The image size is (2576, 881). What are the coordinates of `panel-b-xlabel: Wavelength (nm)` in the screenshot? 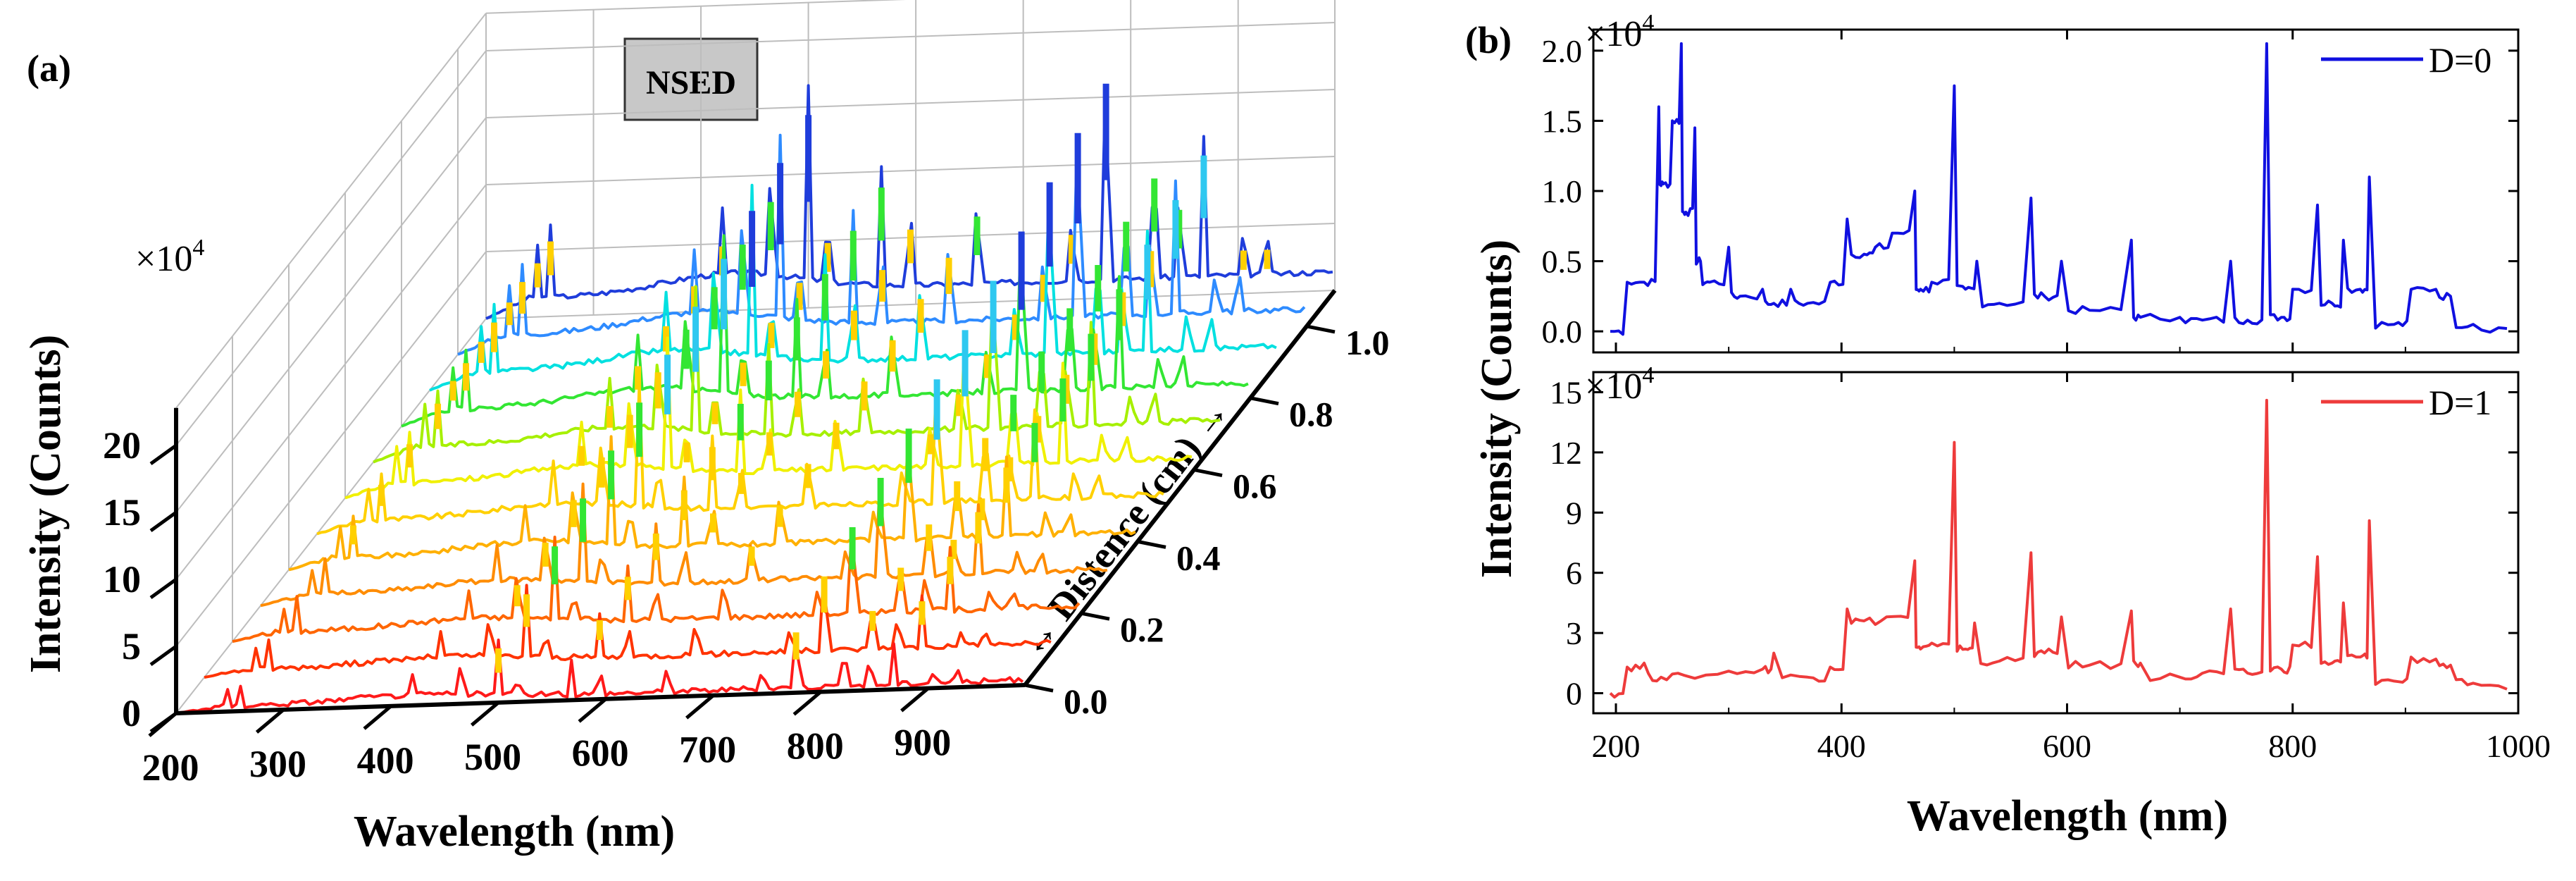 It's located at (2067, 816).